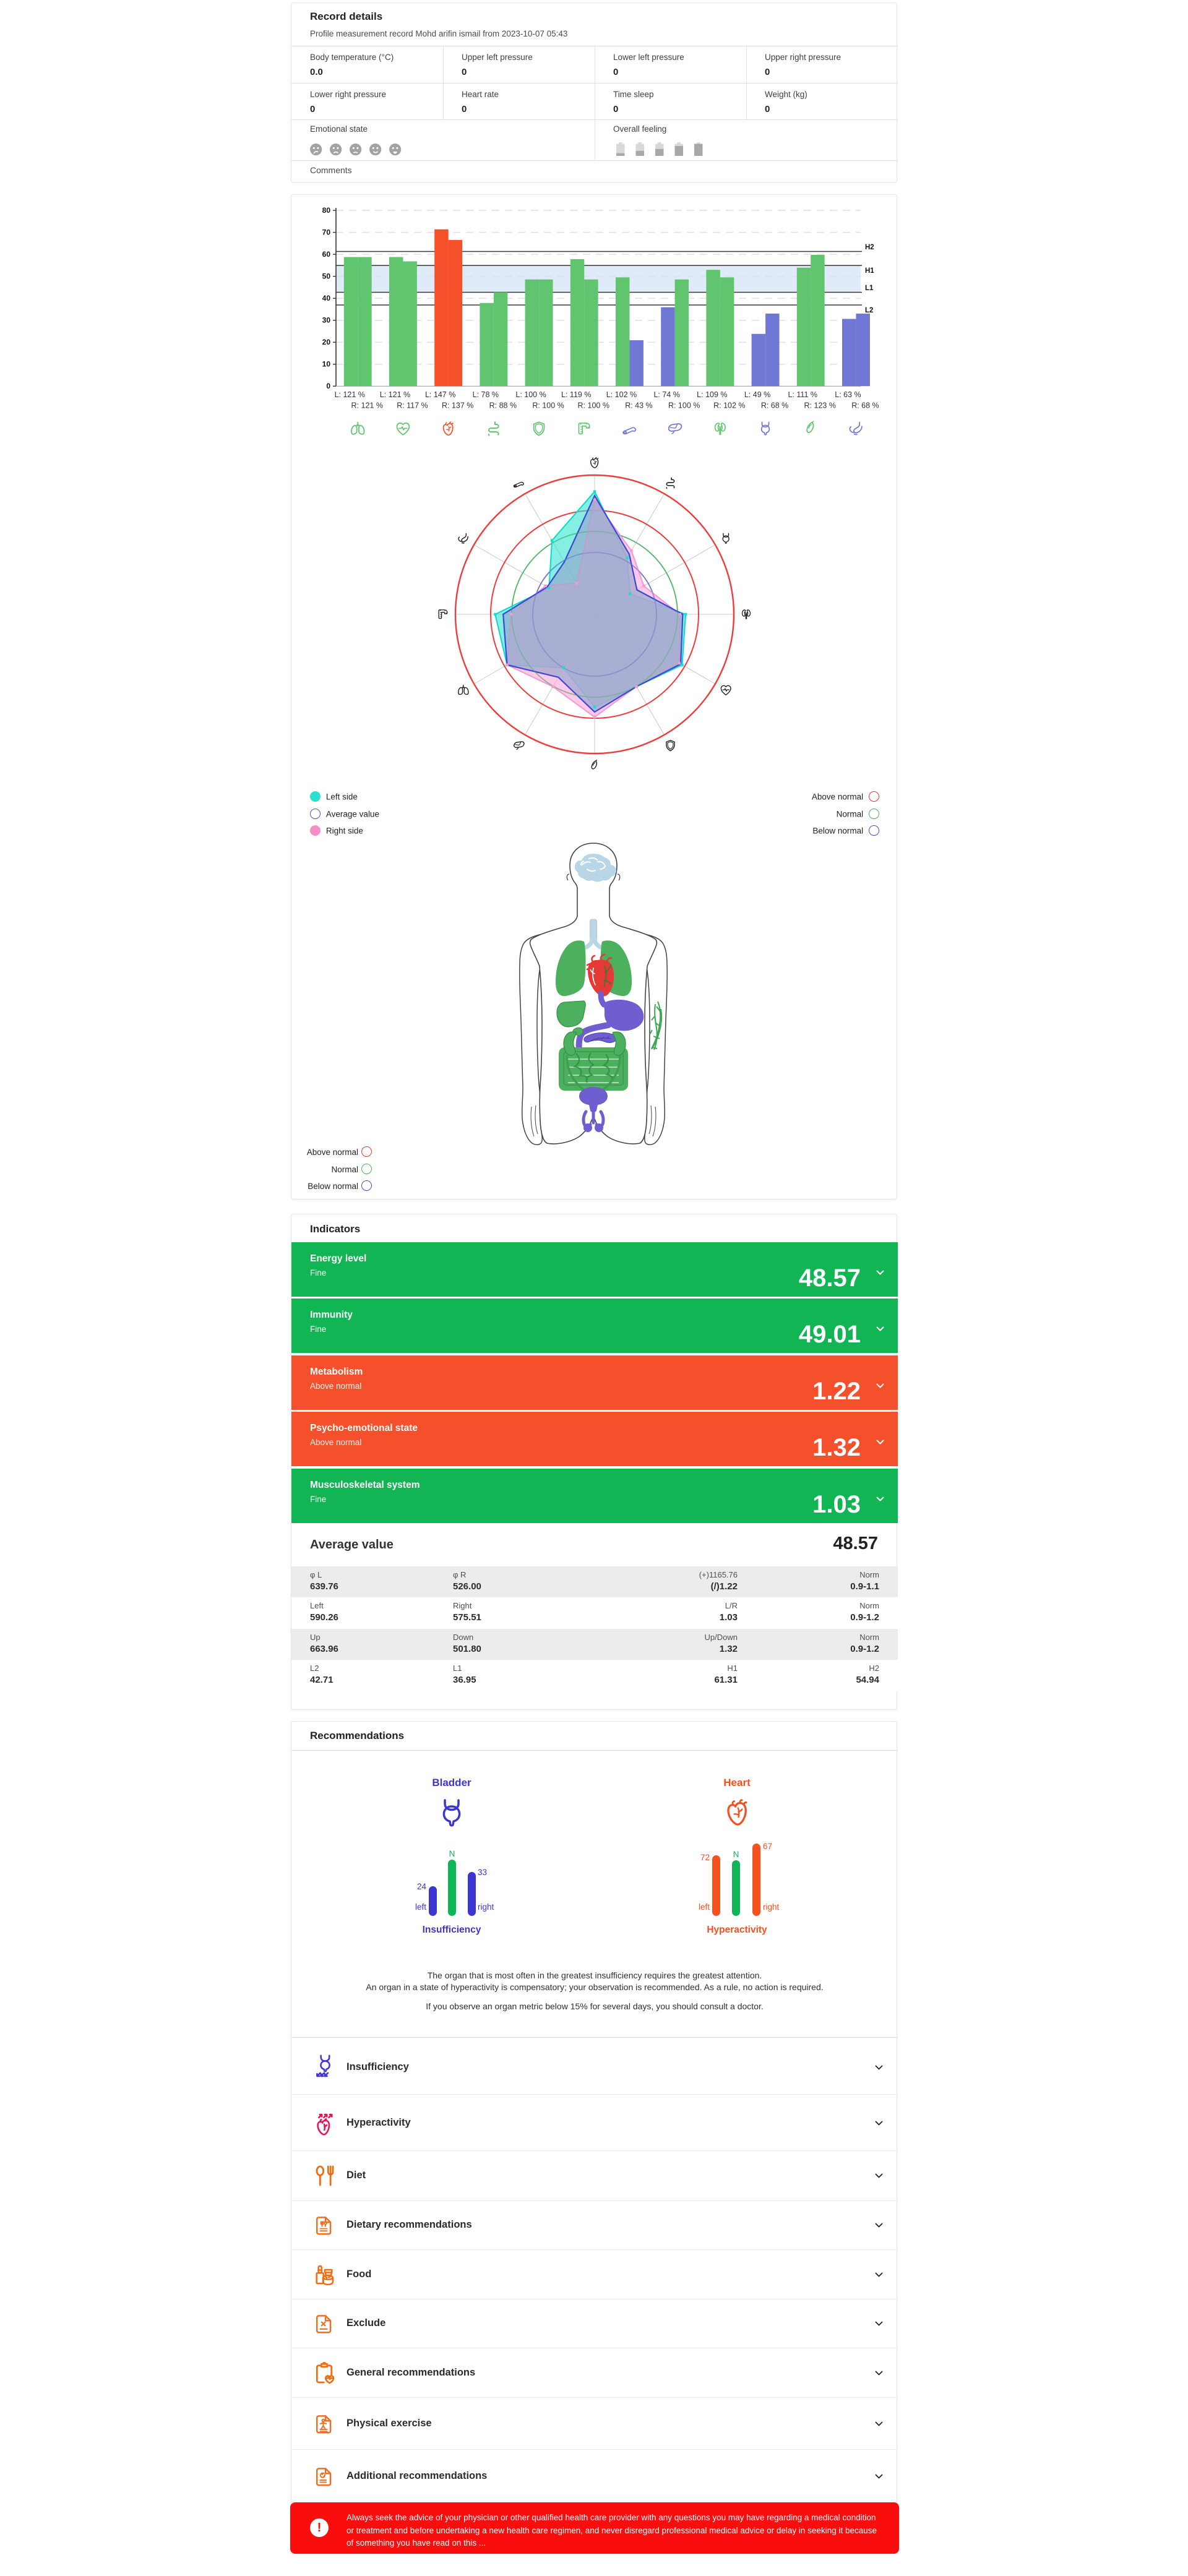 The image size is (1188, 2576). What do you see at coordinates (729, 405) in the screenshot?
I see `svg-text: R: 102 %` at bounding box center [729, 405].